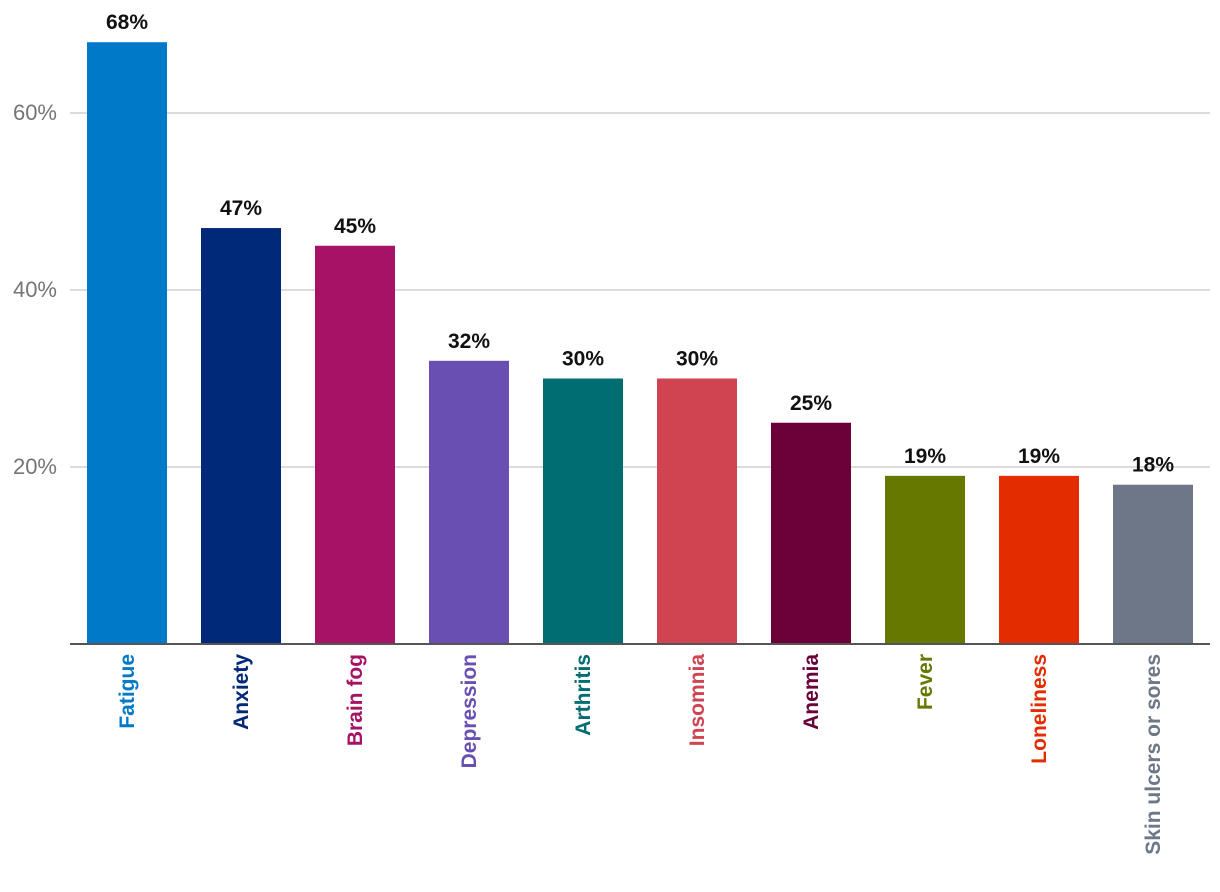 The height and width of the screenshot is (892, 1220). I want to click on bar-fatigue, so click(127, 343).